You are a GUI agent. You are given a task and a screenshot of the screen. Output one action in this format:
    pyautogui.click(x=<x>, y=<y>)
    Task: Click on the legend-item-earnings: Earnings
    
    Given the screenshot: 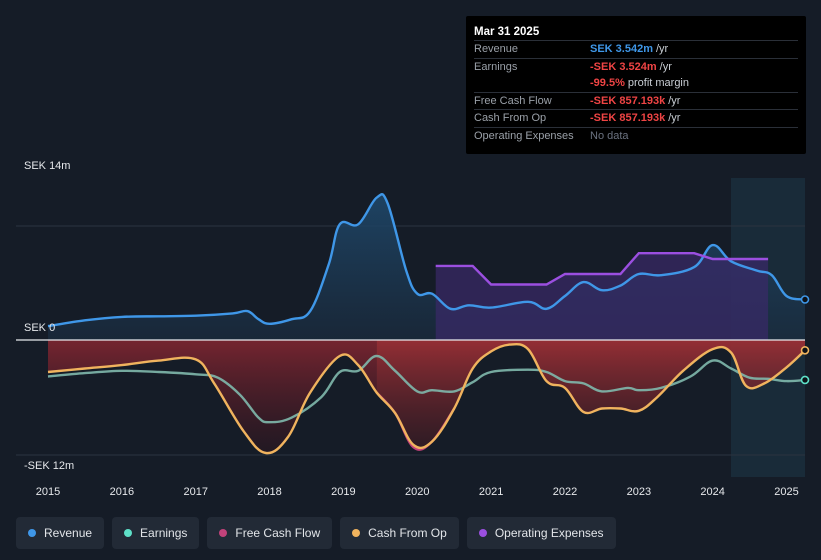 What is the action you would take?
    pyautogui.click(x=156, y=533)
    